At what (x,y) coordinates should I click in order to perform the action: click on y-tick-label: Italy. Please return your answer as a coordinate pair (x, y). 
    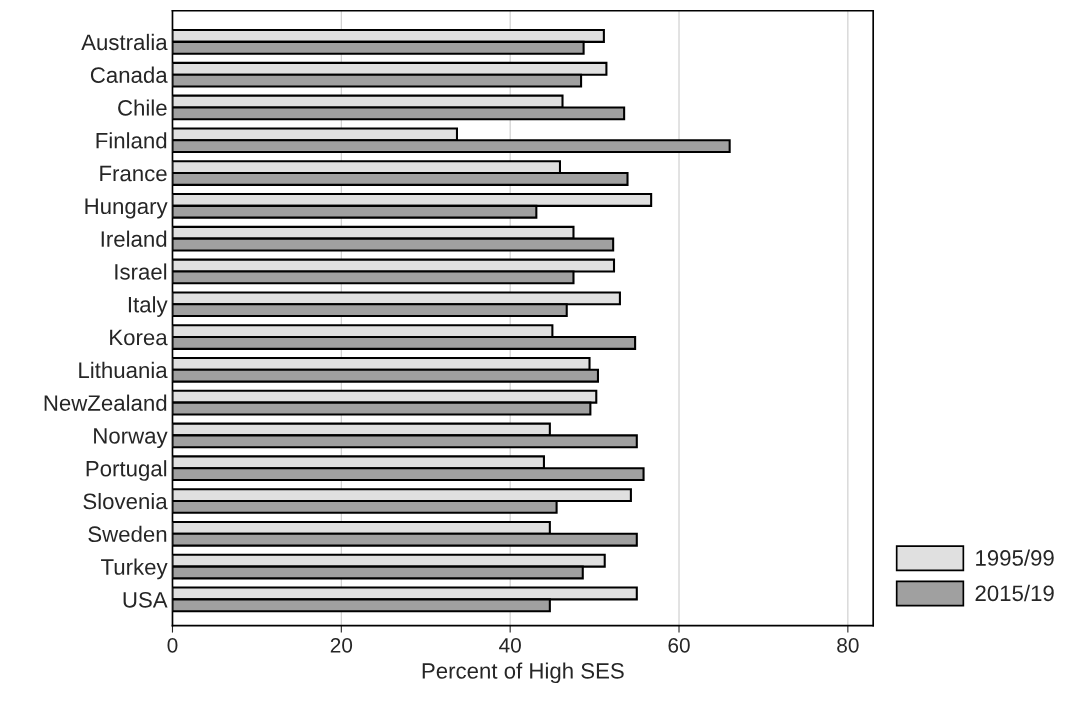
    Looking at the image, I should click on (148, 306).